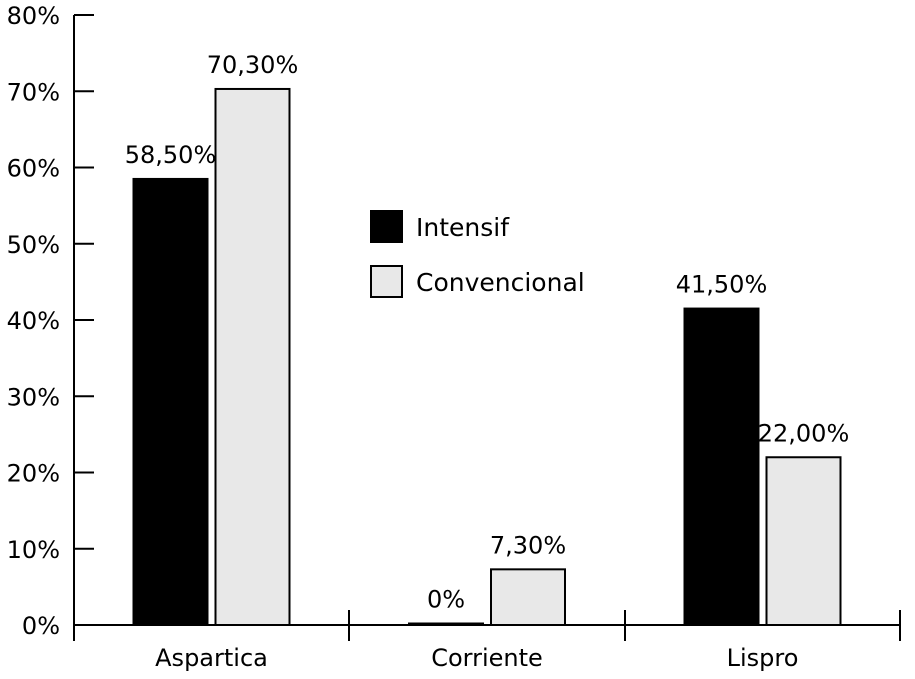  What do you see at coordinates (33, 16) in the screenshot?
I see `y-tick-label: 80%` at bounding box center [33, 16].